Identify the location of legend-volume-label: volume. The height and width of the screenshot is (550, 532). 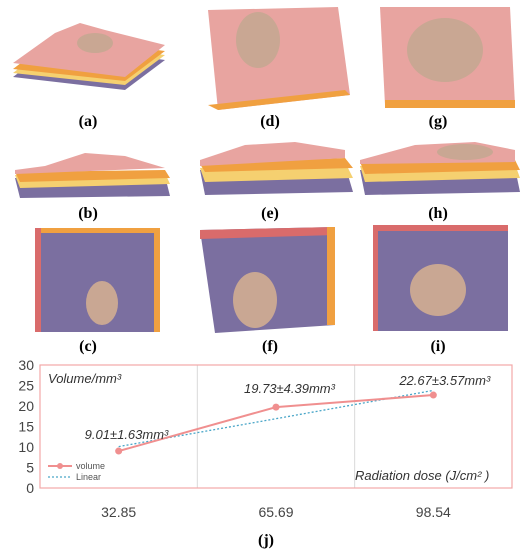
(90, 466).